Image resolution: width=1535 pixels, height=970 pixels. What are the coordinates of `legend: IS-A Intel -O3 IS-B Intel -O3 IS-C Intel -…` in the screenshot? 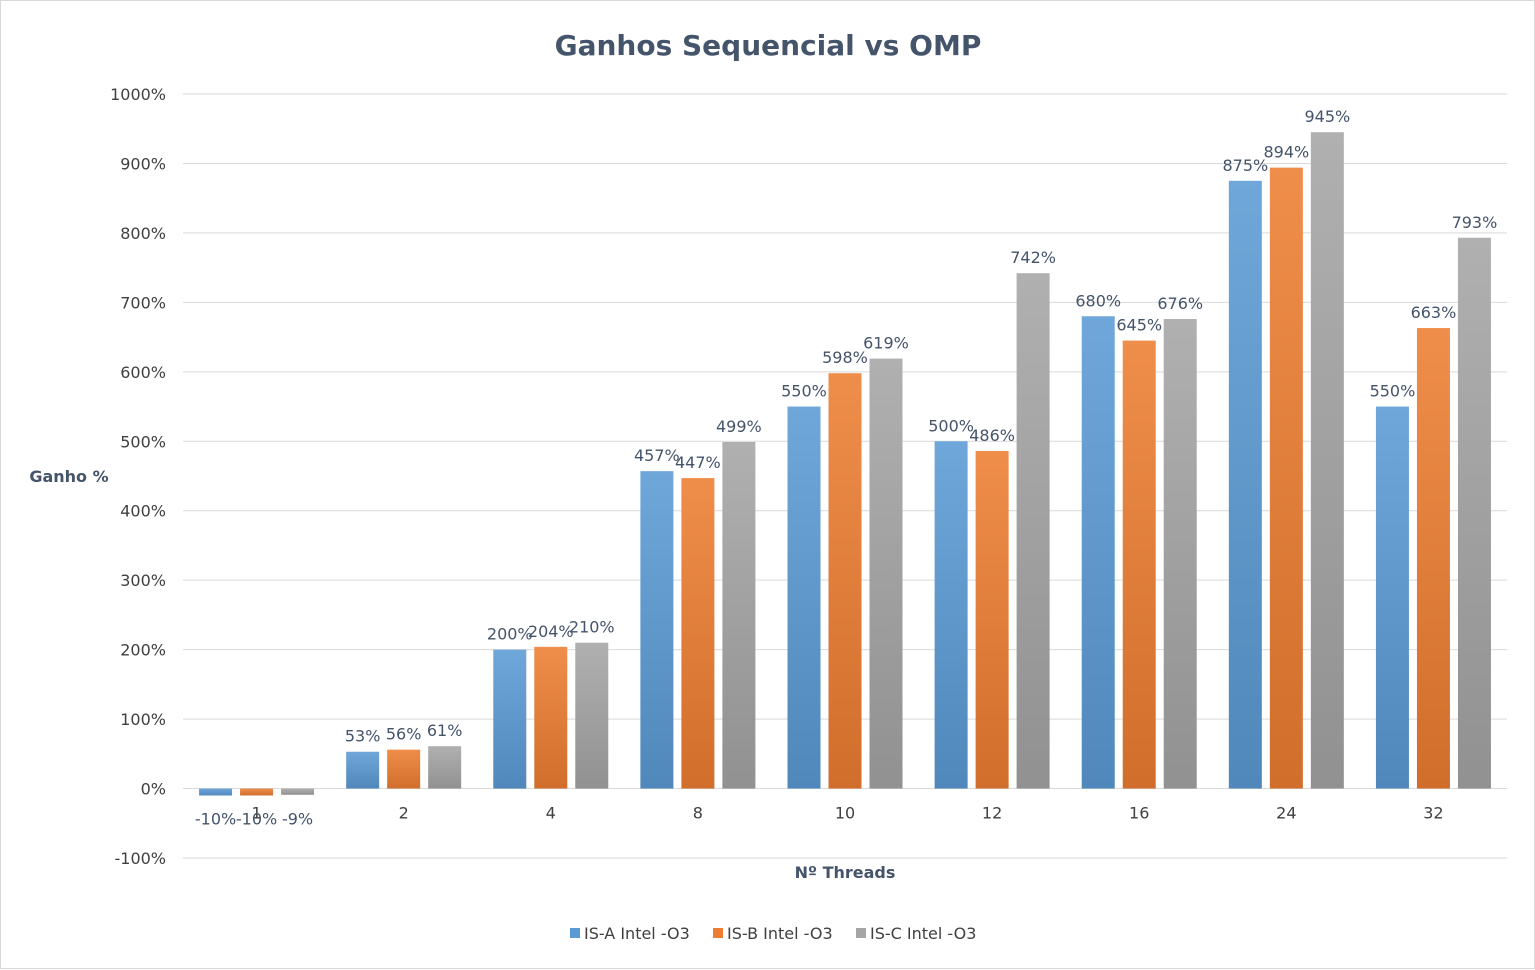 It's located at (773, 933).